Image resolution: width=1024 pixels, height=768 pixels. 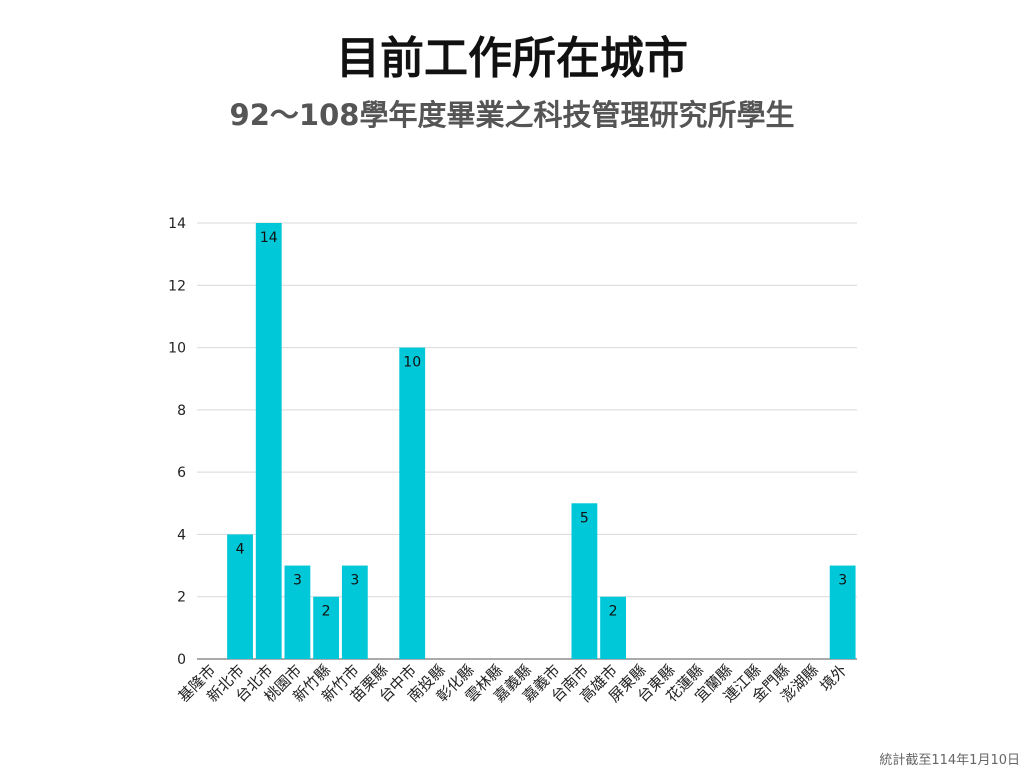 I want to click on footnote: 統計截至114年1月10日, so click(x=949, y=760).